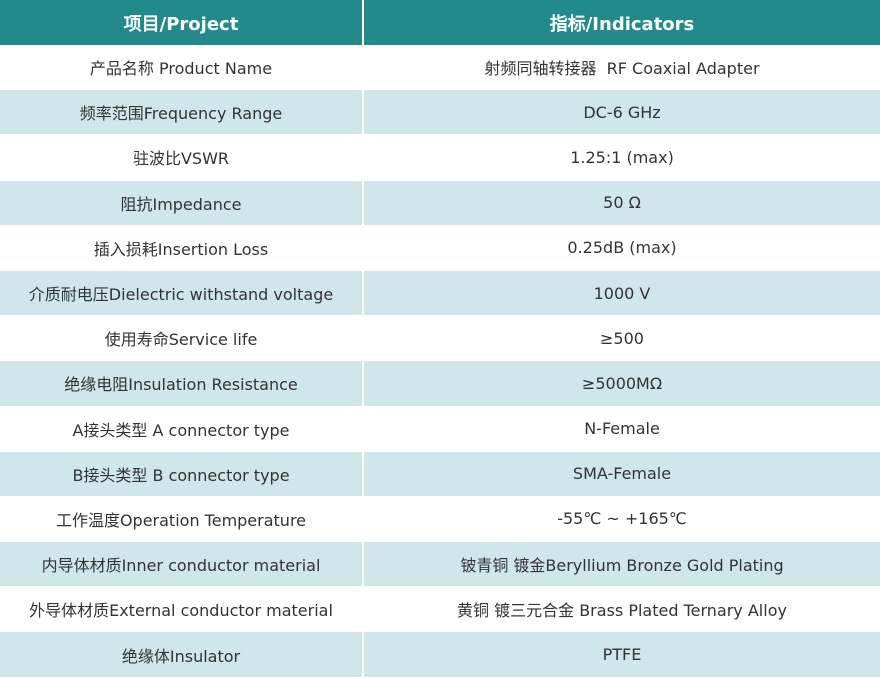 The image size is (880, 678). What do you see at coordinates (182, 610) in the screenshot?
I see `project-cell: 外导体材质External conductor material` at bounding box center [182, 610].